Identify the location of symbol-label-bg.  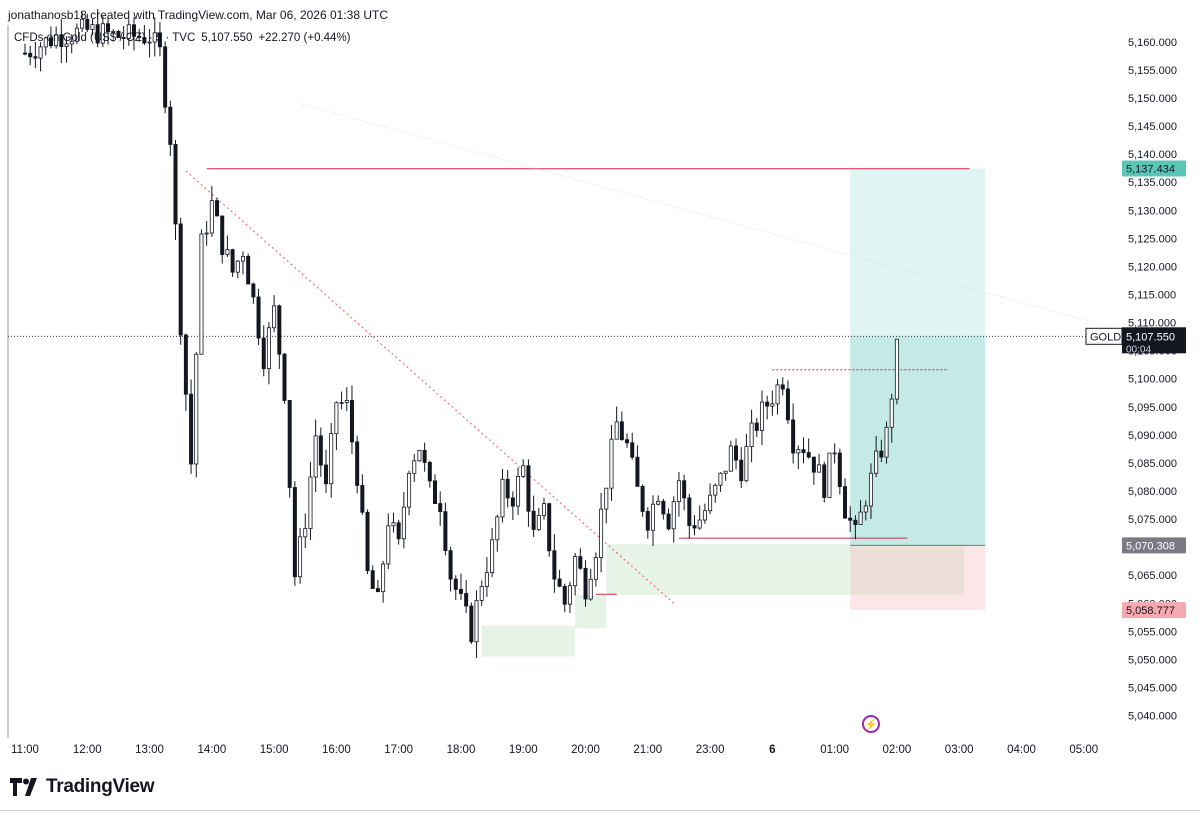
(1104, 336).